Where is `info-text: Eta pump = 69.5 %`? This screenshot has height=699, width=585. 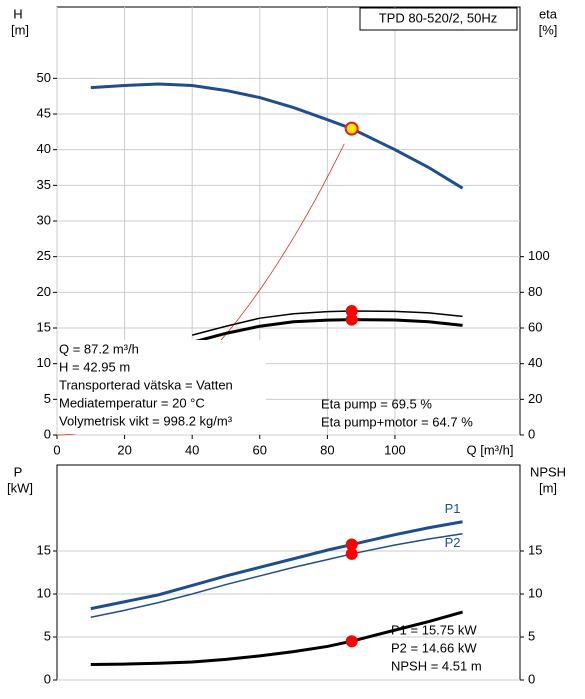 info-text: Eta pump = 69.5 % is located at coordinates (376, 403).